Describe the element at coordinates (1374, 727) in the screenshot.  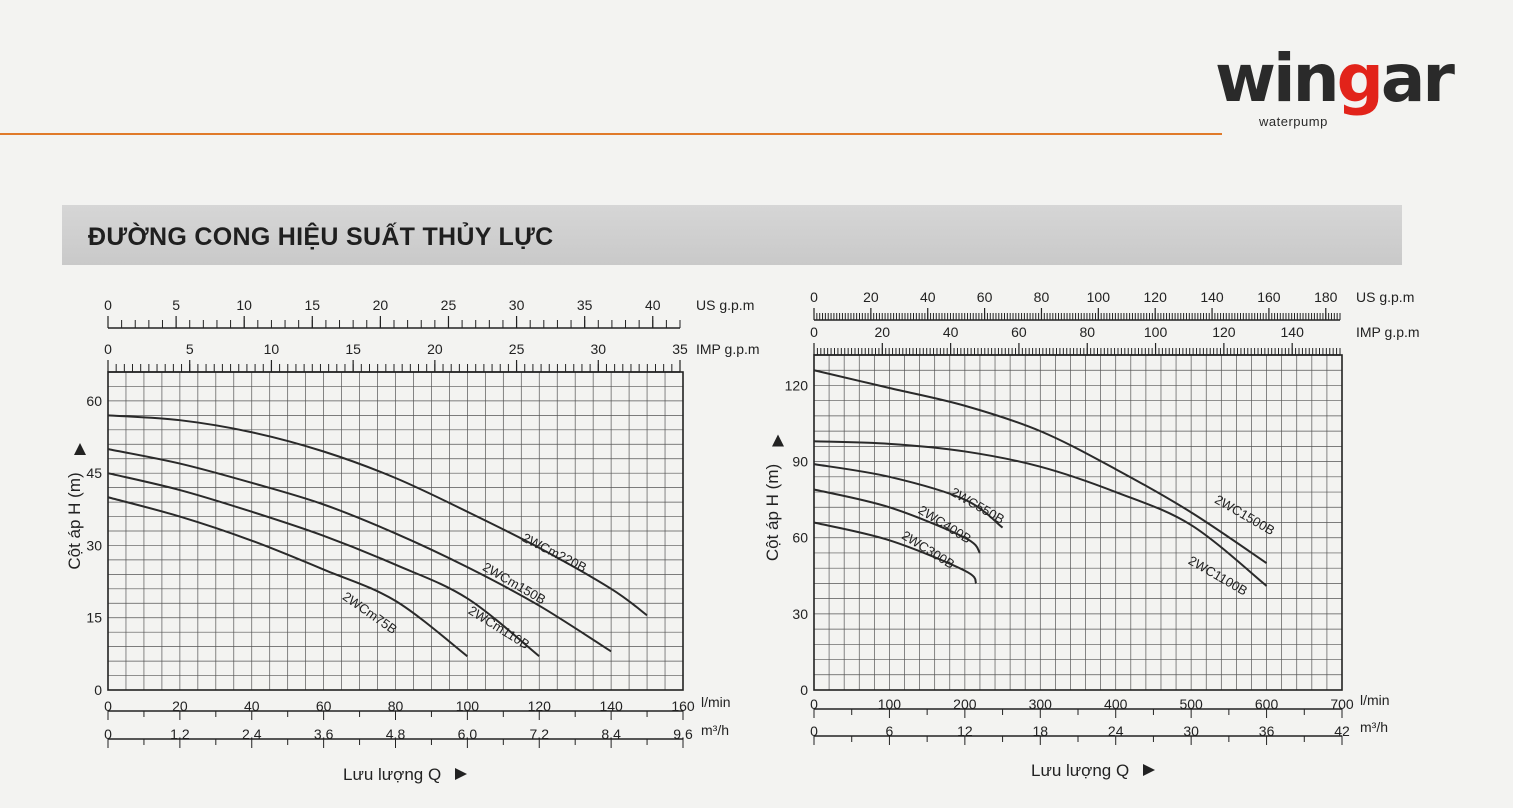
I see `m3h-axis-unit: m³/h` at that location.